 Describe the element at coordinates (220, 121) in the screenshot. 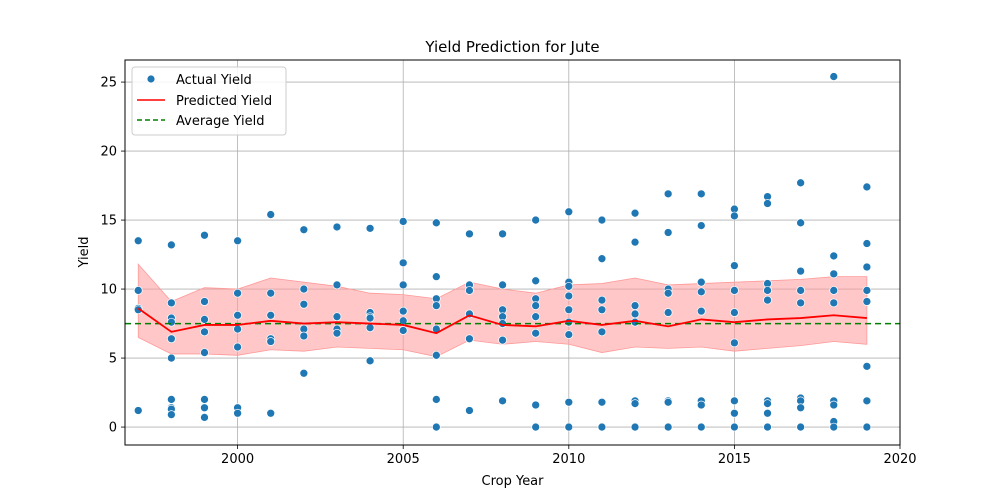

I see `legend-label-average: Average Yield` at that location.